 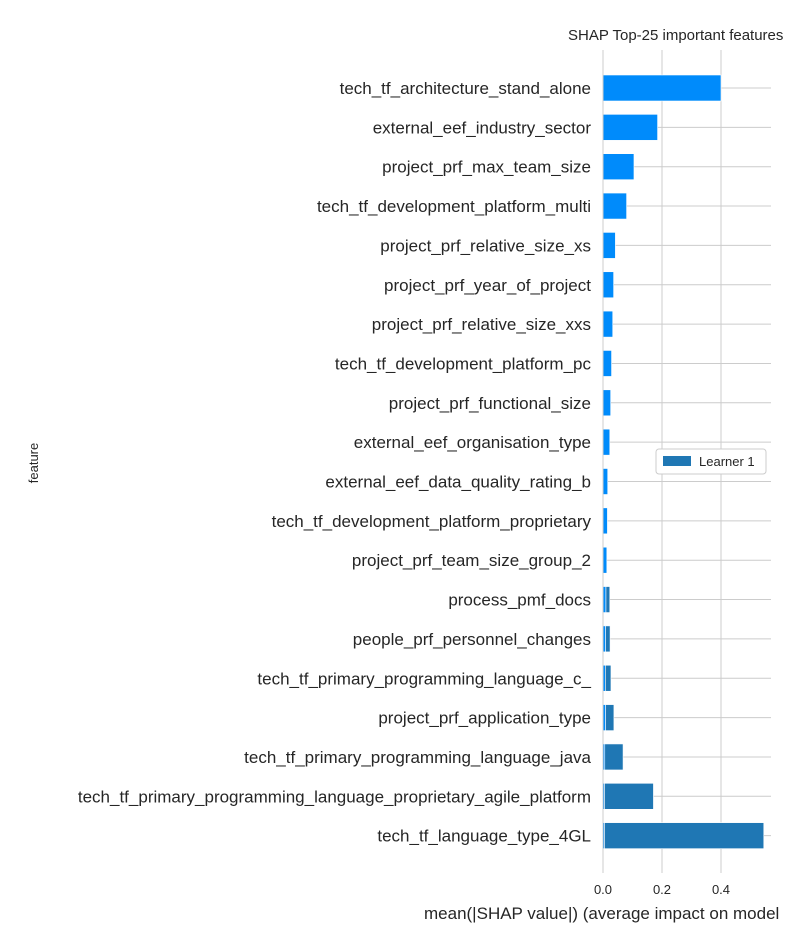 What do you see at coordinates (463, 363) in the screenshot?
I see `feature-label: tech_tf_development_platform_pc` at bounding box center [463, 363].